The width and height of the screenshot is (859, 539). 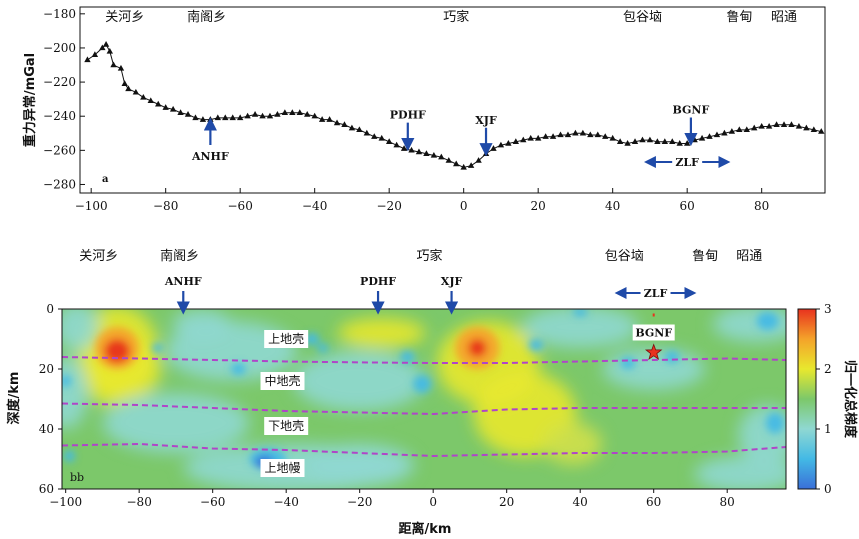 What do you see at coordinates (749, 256) in the screenshot?
I see `panel-b-place-name: 昭通` at bounding box center [749, 256].